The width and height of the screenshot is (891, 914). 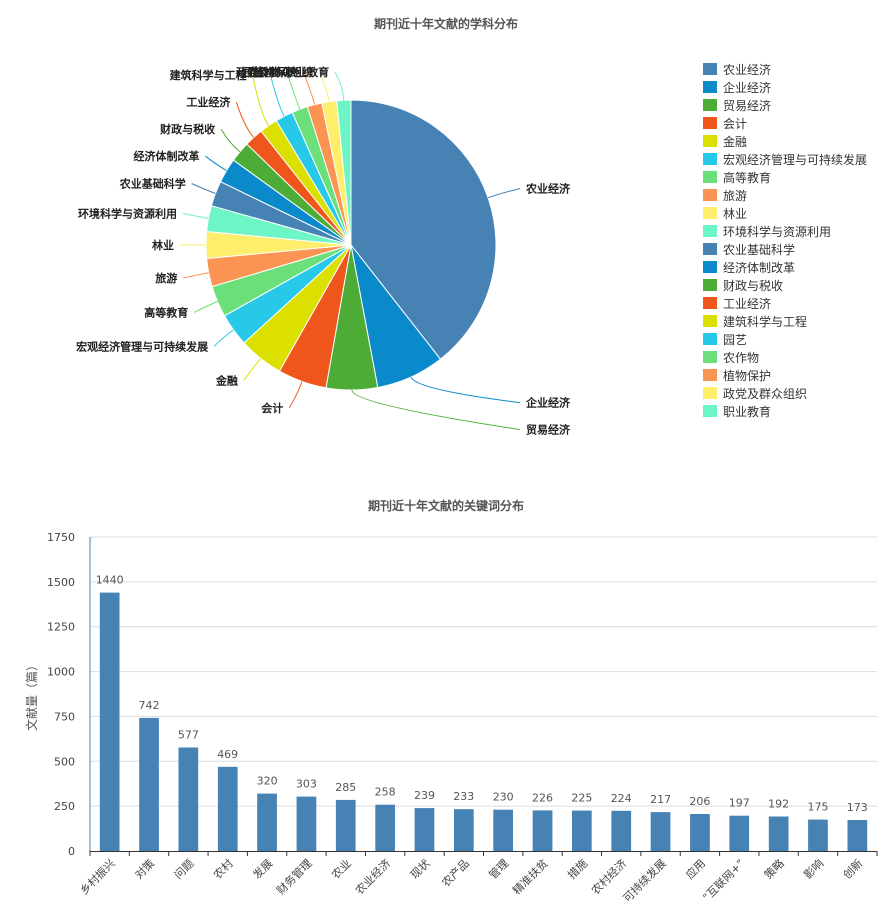 What do you see at coordinates (166, 278) in the screenshot?
I see `pie-slice-label: 旅游` at bounding box center [166, 278].